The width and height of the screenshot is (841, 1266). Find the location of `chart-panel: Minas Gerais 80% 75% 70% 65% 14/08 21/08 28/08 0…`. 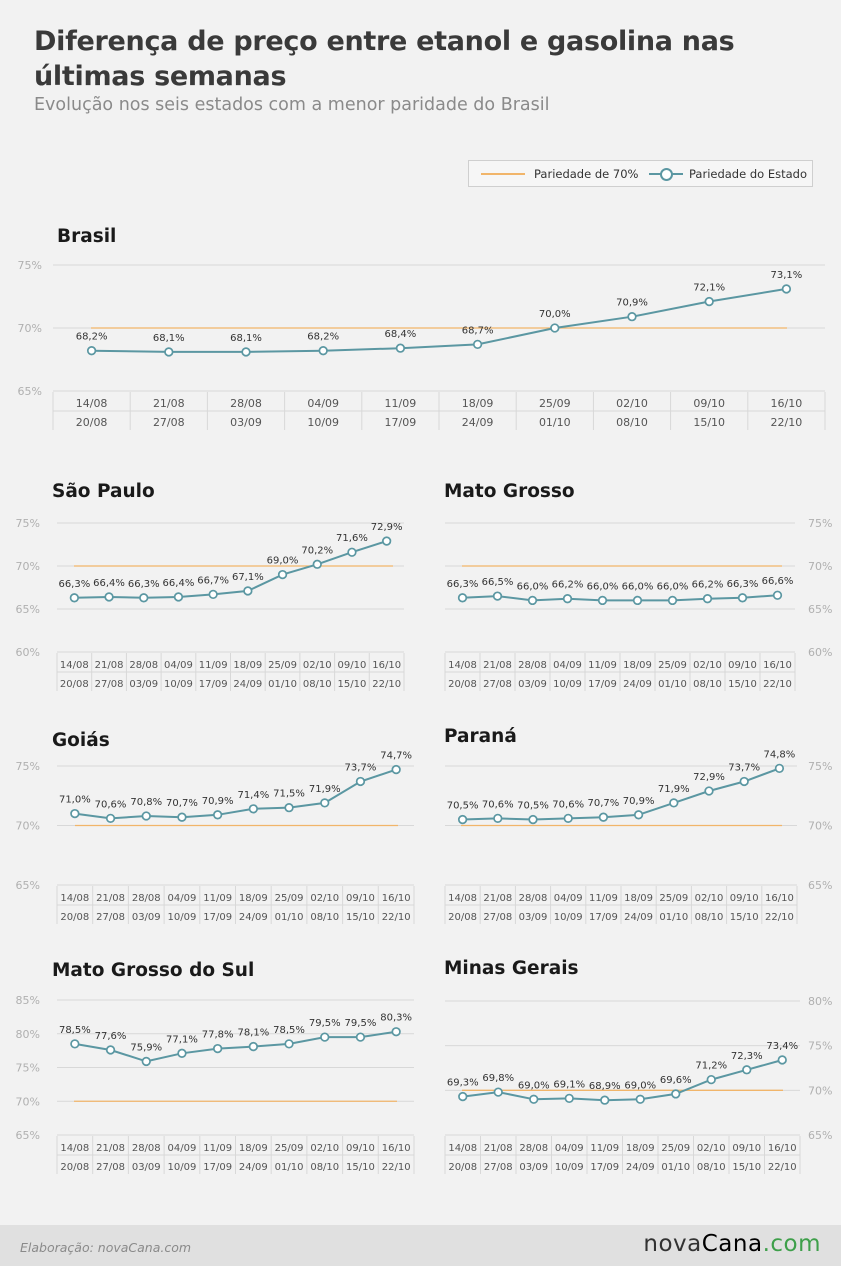

chart-panel: Minas Gerais 80% 75% 70% 65% 14/08 21/08 28/08 0… is located at coordinates (638, 1066).